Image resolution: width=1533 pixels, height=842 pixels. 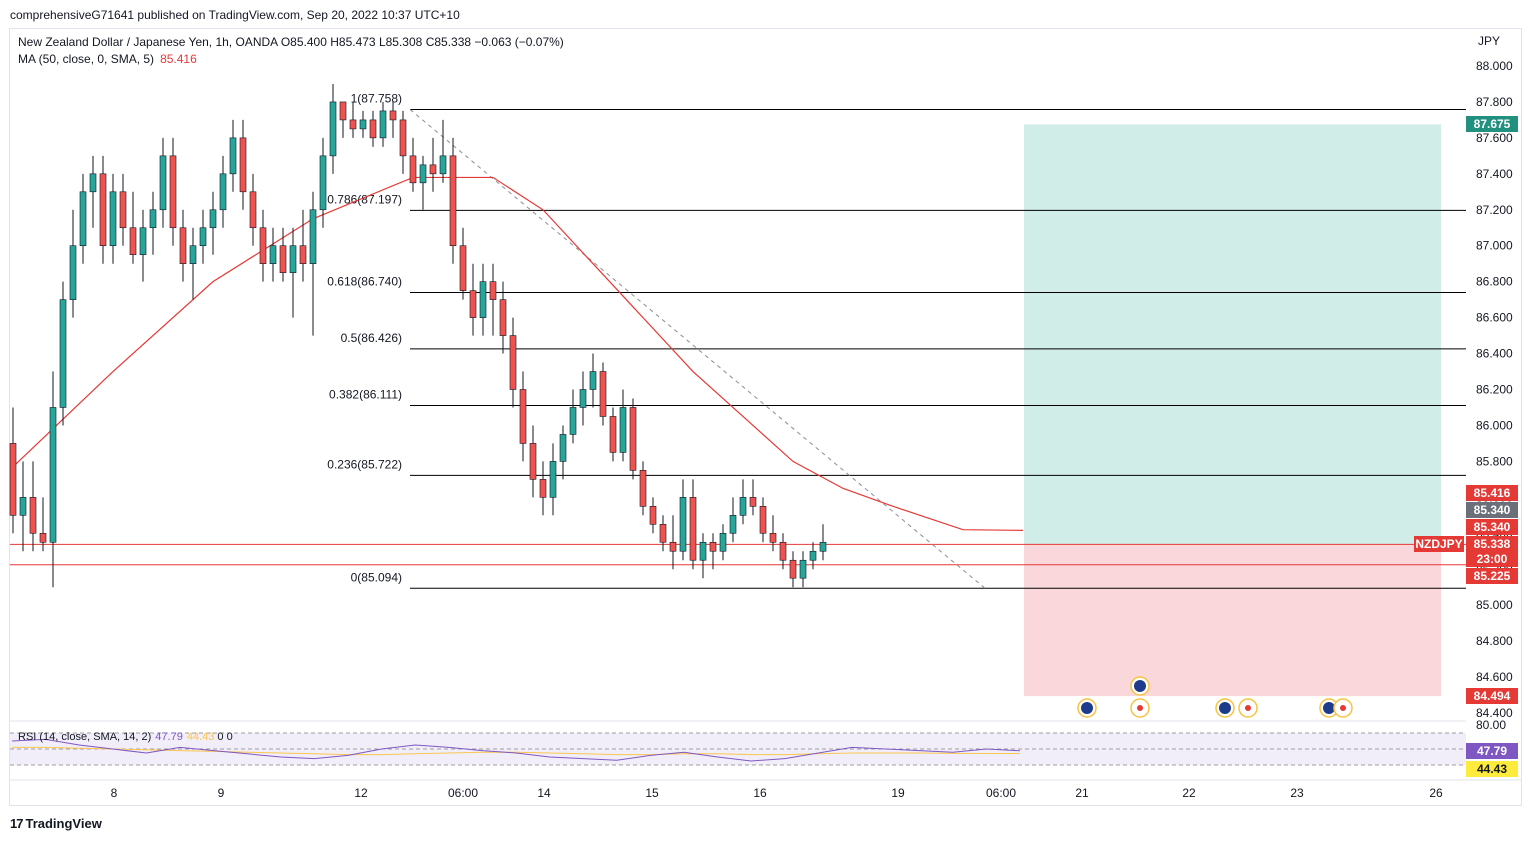 I want to click on ma-value: 85.416, so click(x=178, y=59).